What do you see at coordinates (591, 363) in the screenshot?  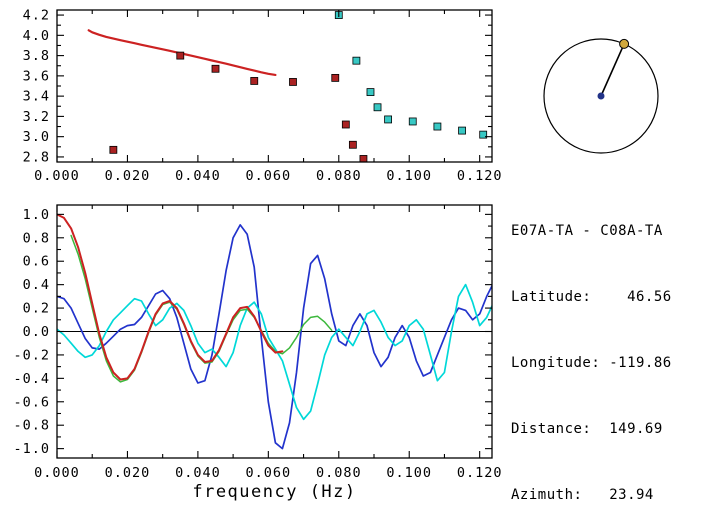 I see `info-line-longitude: Longitude: -119.86` at bounding box center [591, 363].